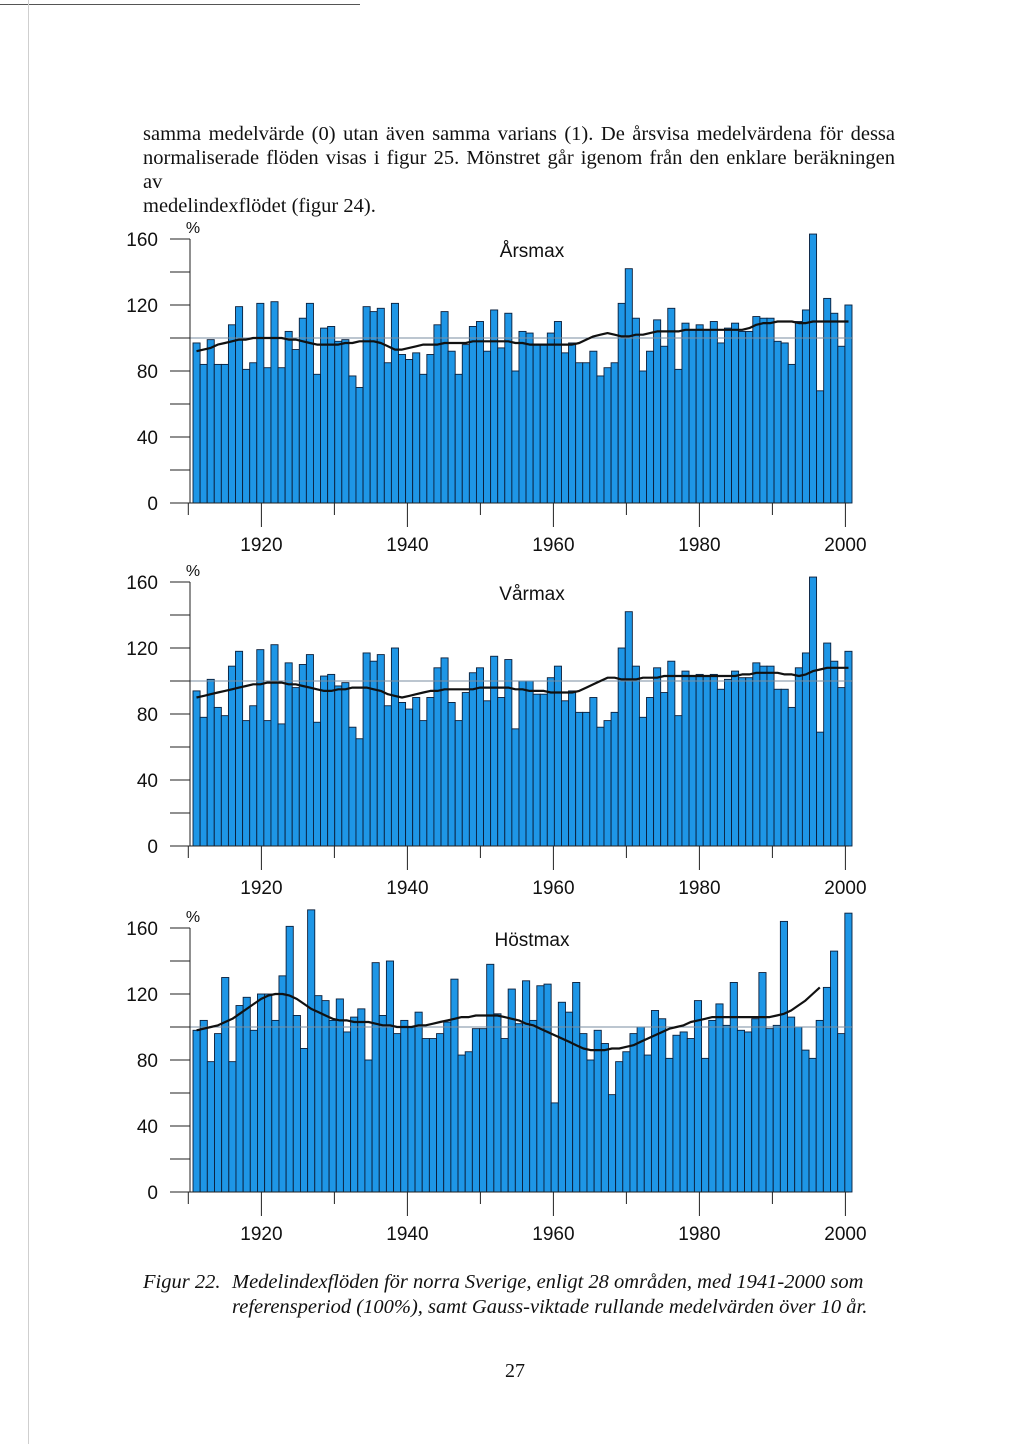  What do you see at coordinates (532, 251) in the screenshot?
I see `chart-title: Årsmax` at bounding box center [532, 251].